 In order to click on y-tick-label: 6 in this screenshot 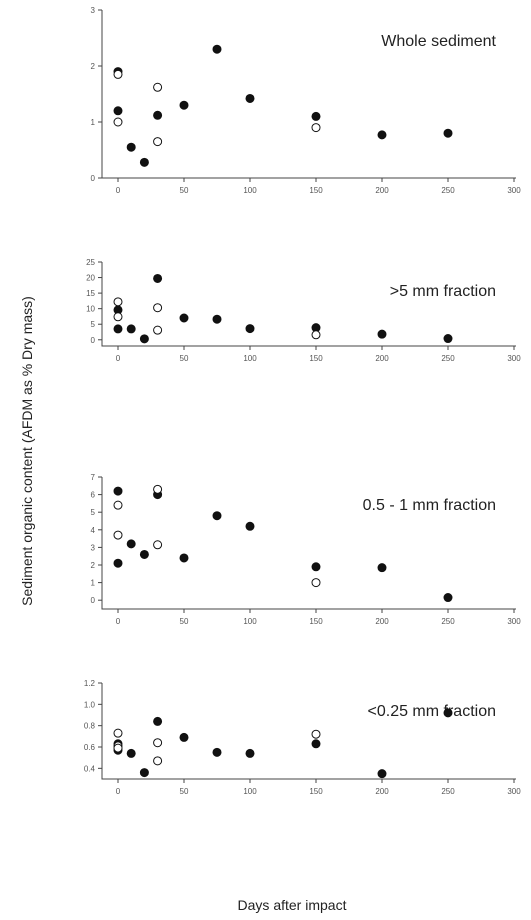, I will do `click(93, 495)`.